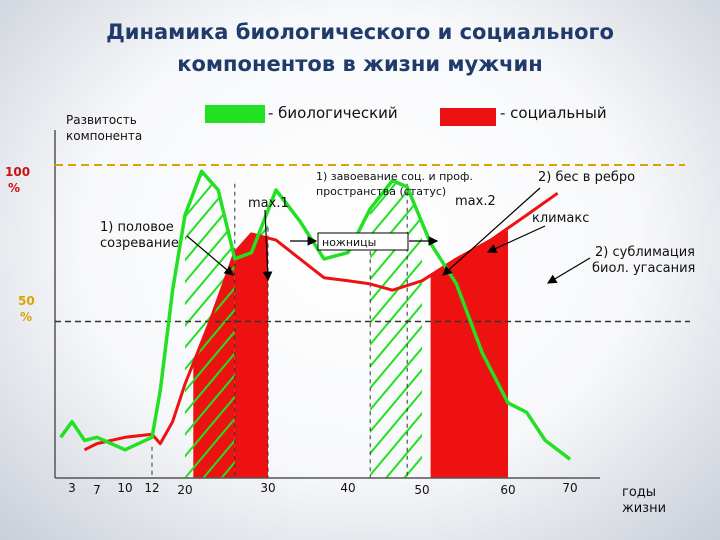 The height and width of the screenshot is (540, 720). I want to click on scissors-box, so click(363, 241).